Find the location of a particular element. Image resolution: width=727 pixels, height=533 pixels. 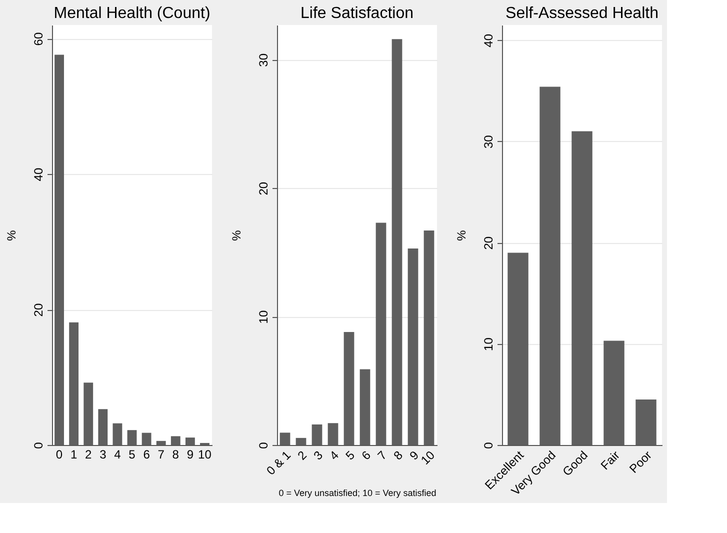

x-tick-label: 10 is located at coordinates (205, 455).